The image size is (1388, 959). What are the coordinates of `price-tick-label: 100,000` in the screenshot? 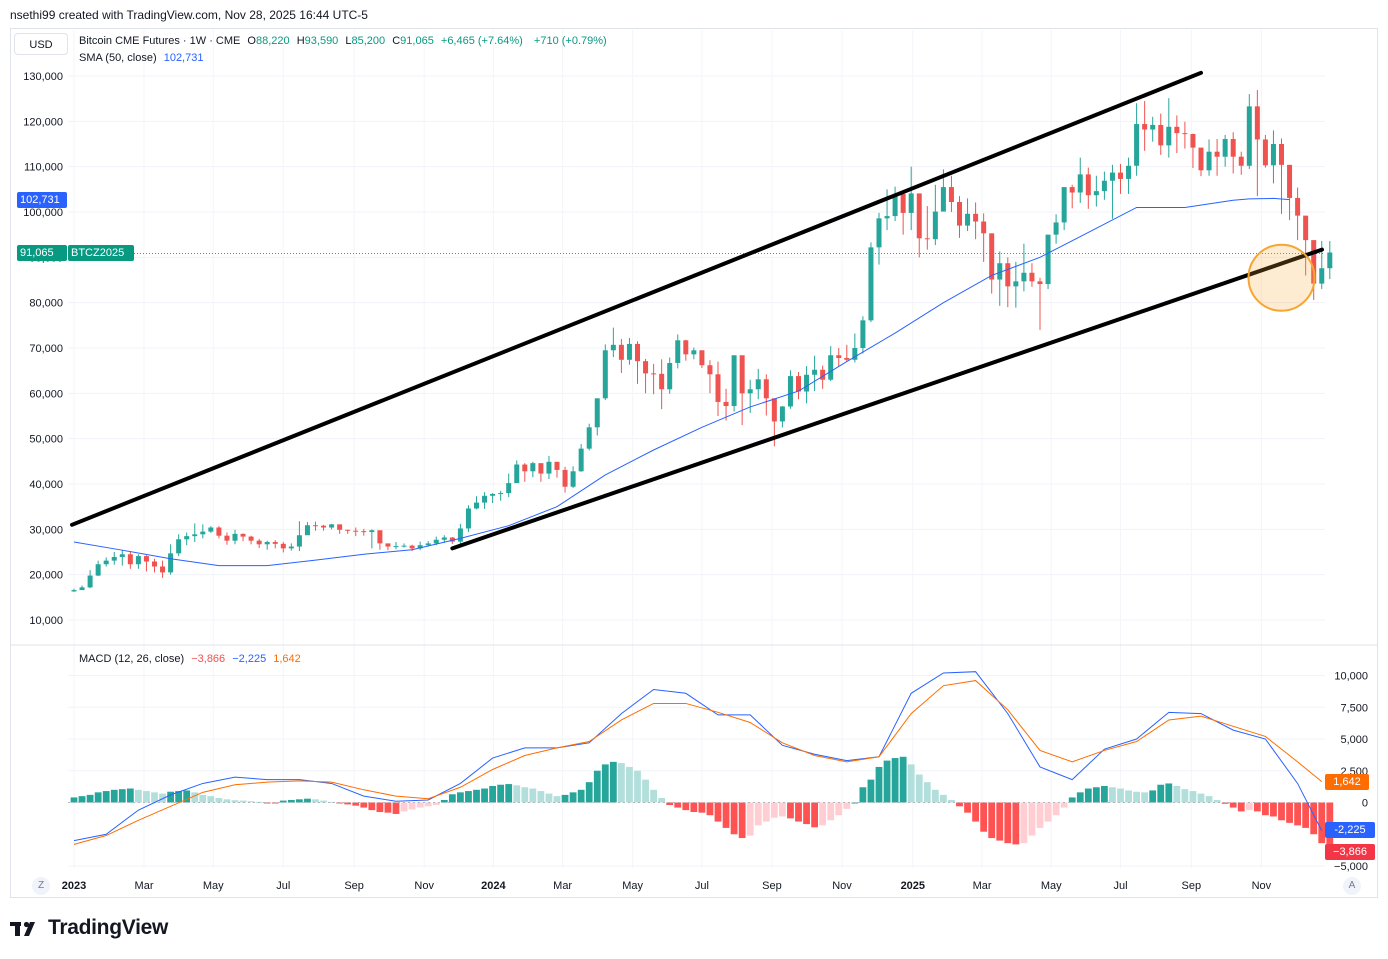 It's located at (43, 213).